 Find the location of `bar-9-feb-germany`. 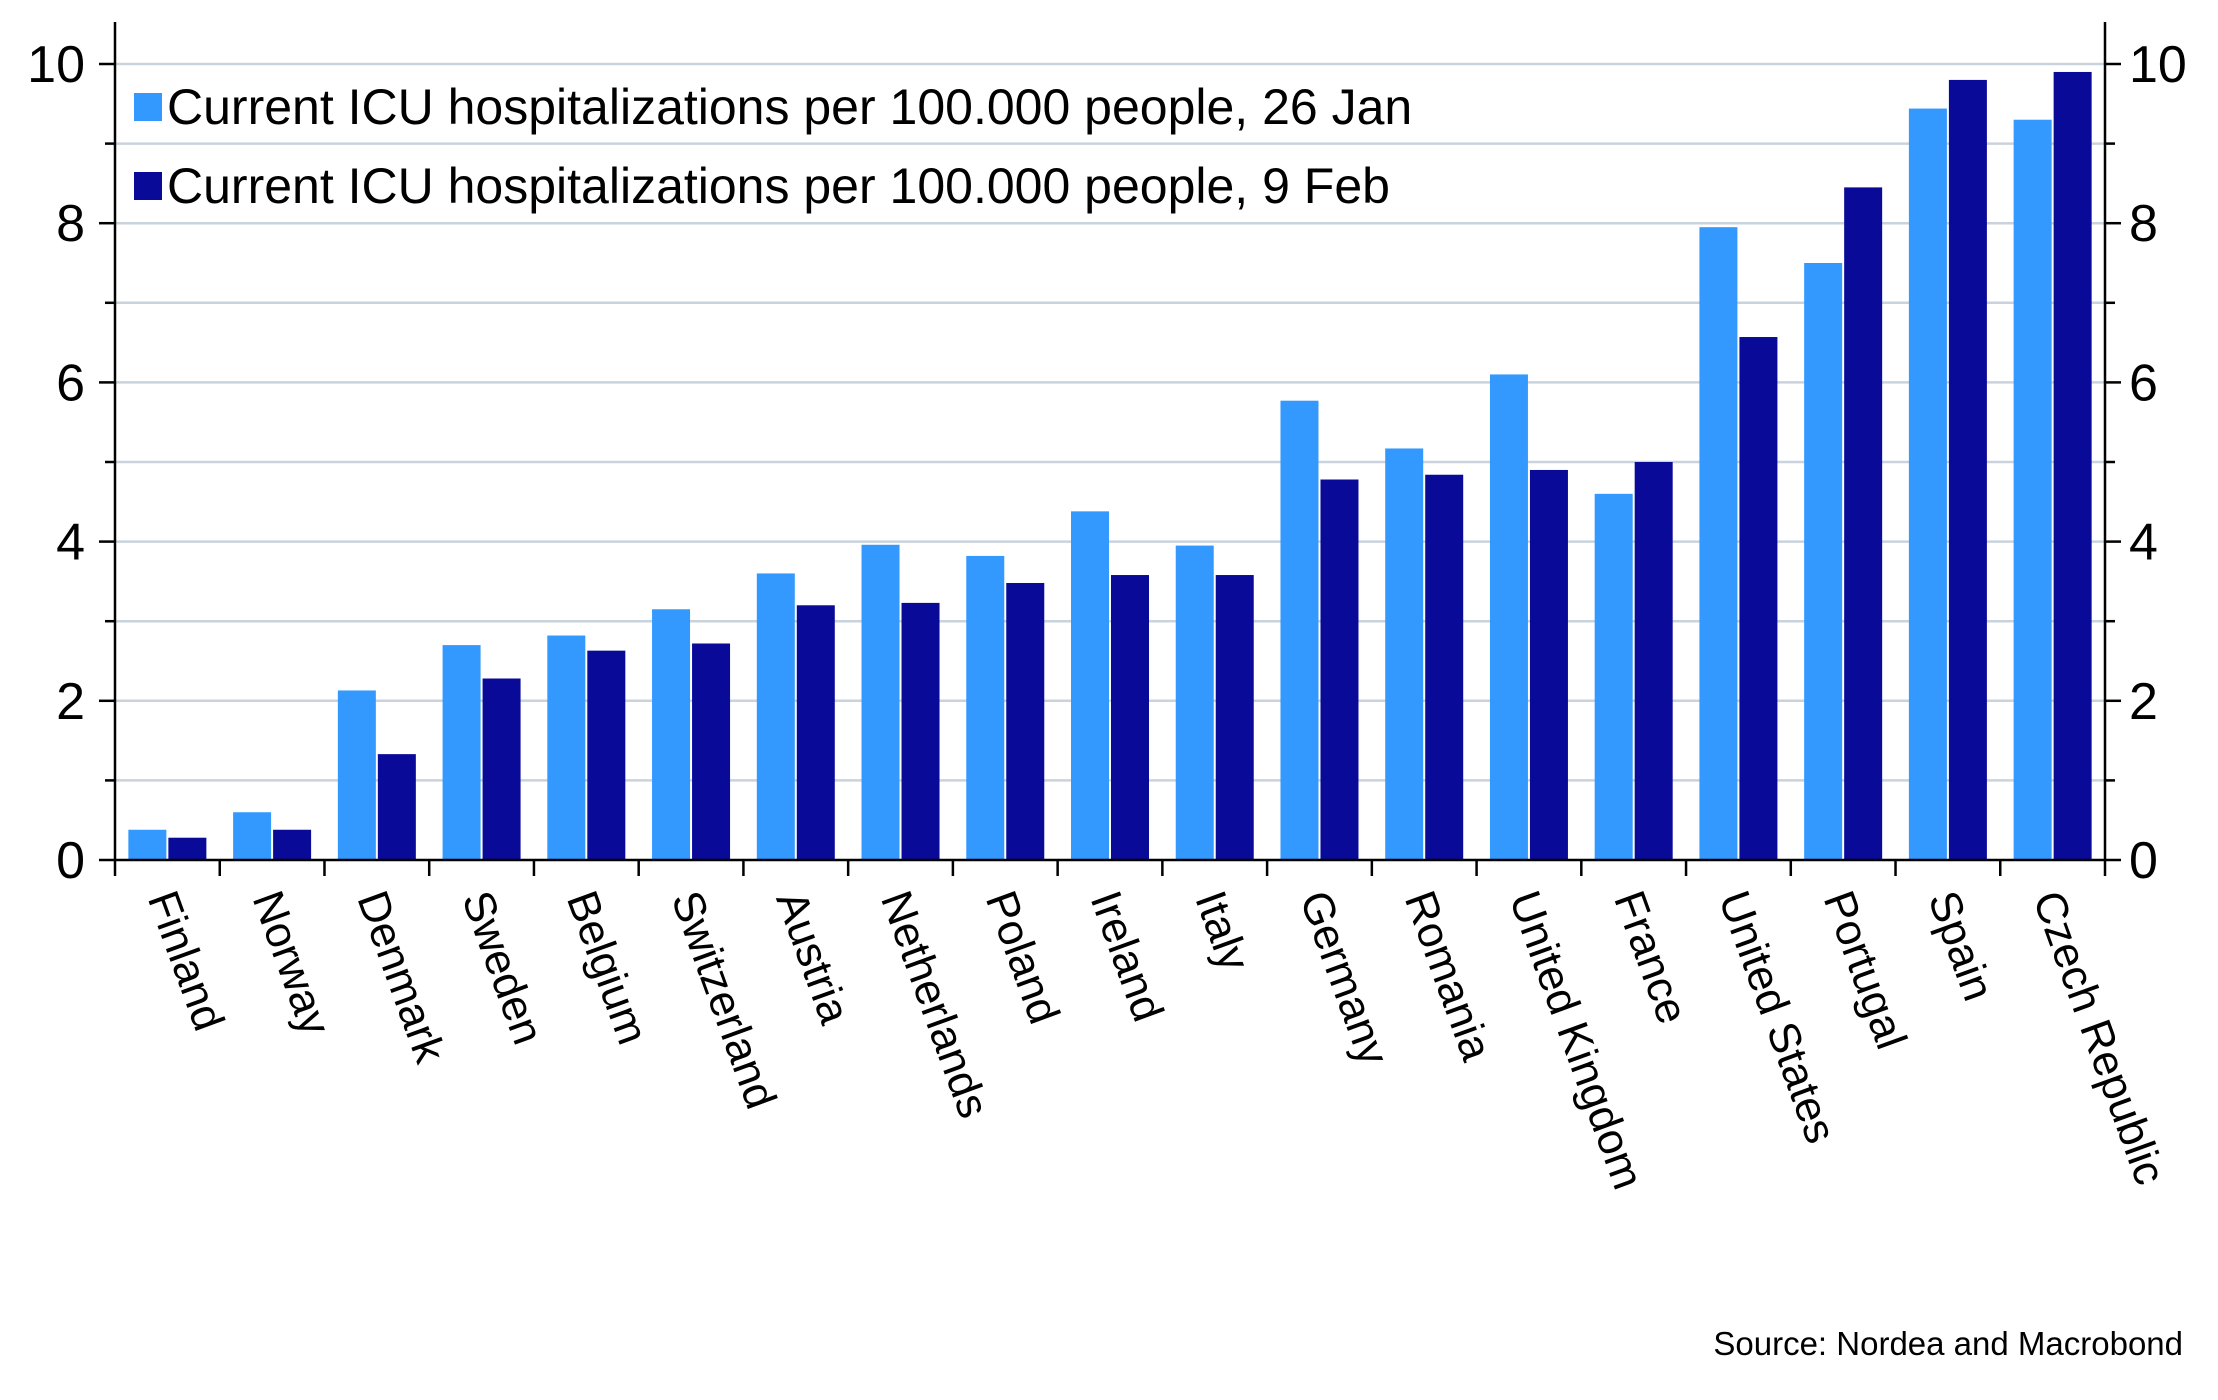

bar-9-feb-germany is located at coordinates (1339, 669).